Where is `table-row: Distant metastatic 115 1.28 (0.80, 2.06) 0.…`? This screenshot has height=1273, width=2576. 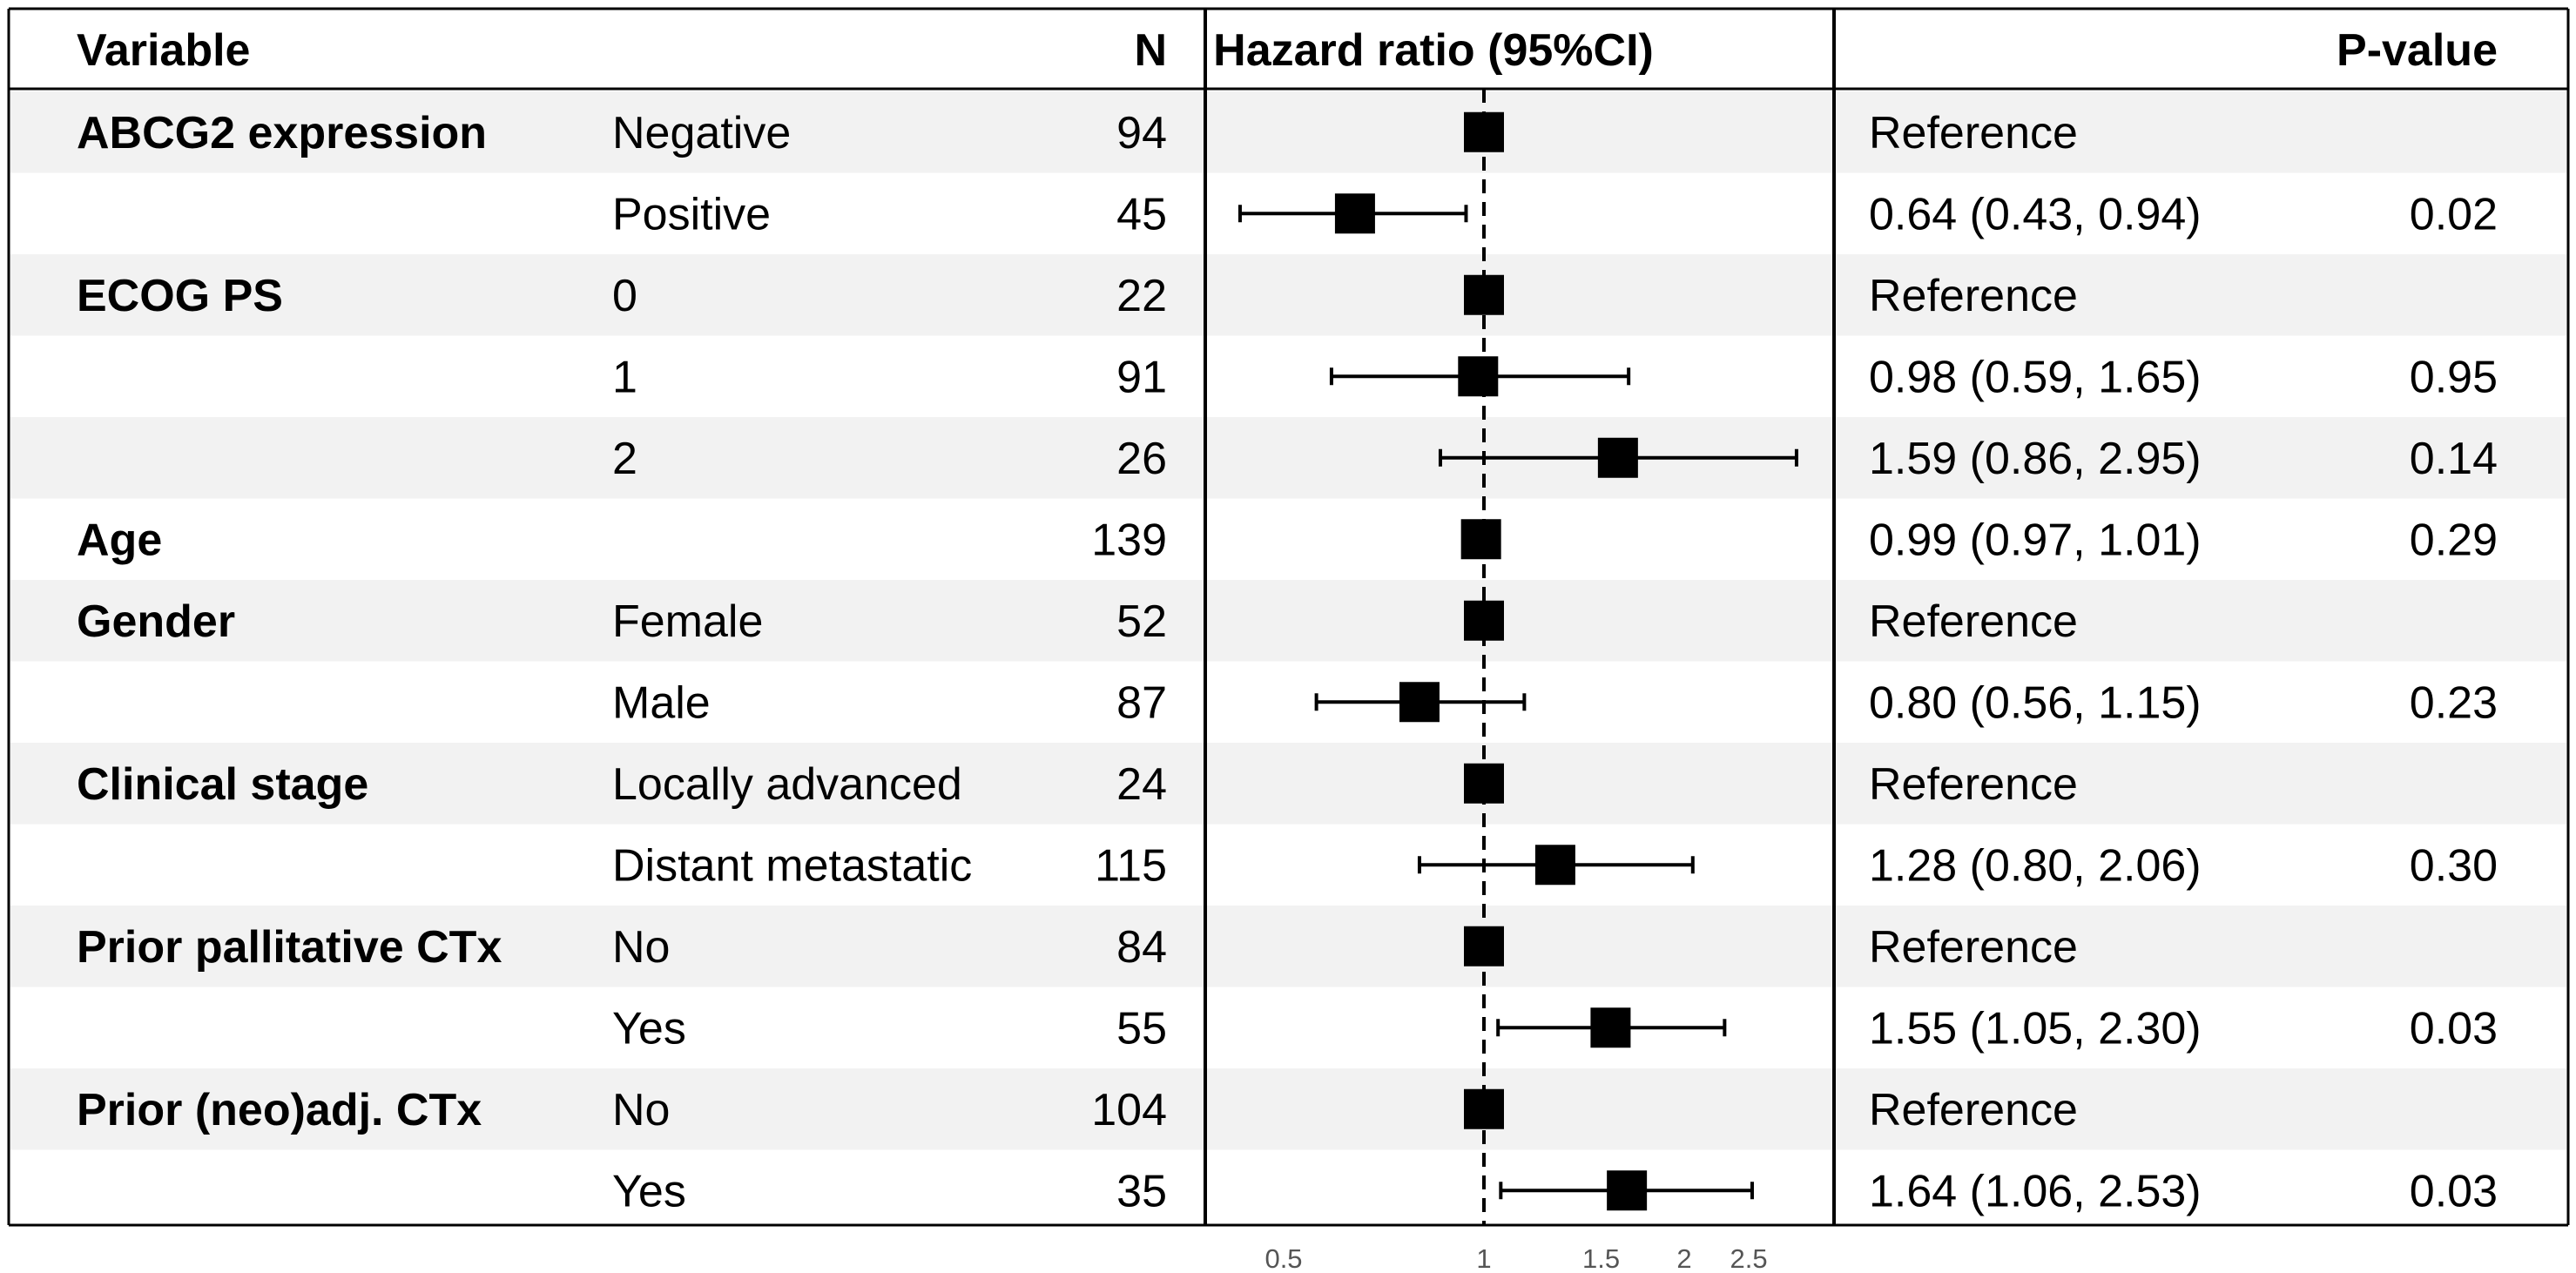
table-row: Distant metastatic 115 1.28 (0.80, 2.06) 0.… is located at coordinates (1555, 865).